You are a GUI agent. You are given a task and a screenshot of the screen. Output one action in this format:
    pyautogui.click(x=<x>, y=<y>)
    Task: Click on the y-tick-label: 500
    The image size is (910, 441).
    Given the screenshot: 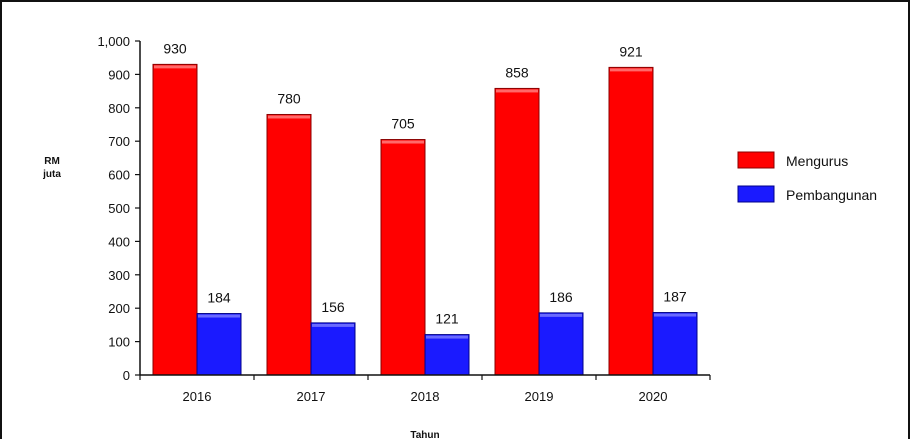 What is the action you would take?
    pyautogui.click(x=119, y=208)
    